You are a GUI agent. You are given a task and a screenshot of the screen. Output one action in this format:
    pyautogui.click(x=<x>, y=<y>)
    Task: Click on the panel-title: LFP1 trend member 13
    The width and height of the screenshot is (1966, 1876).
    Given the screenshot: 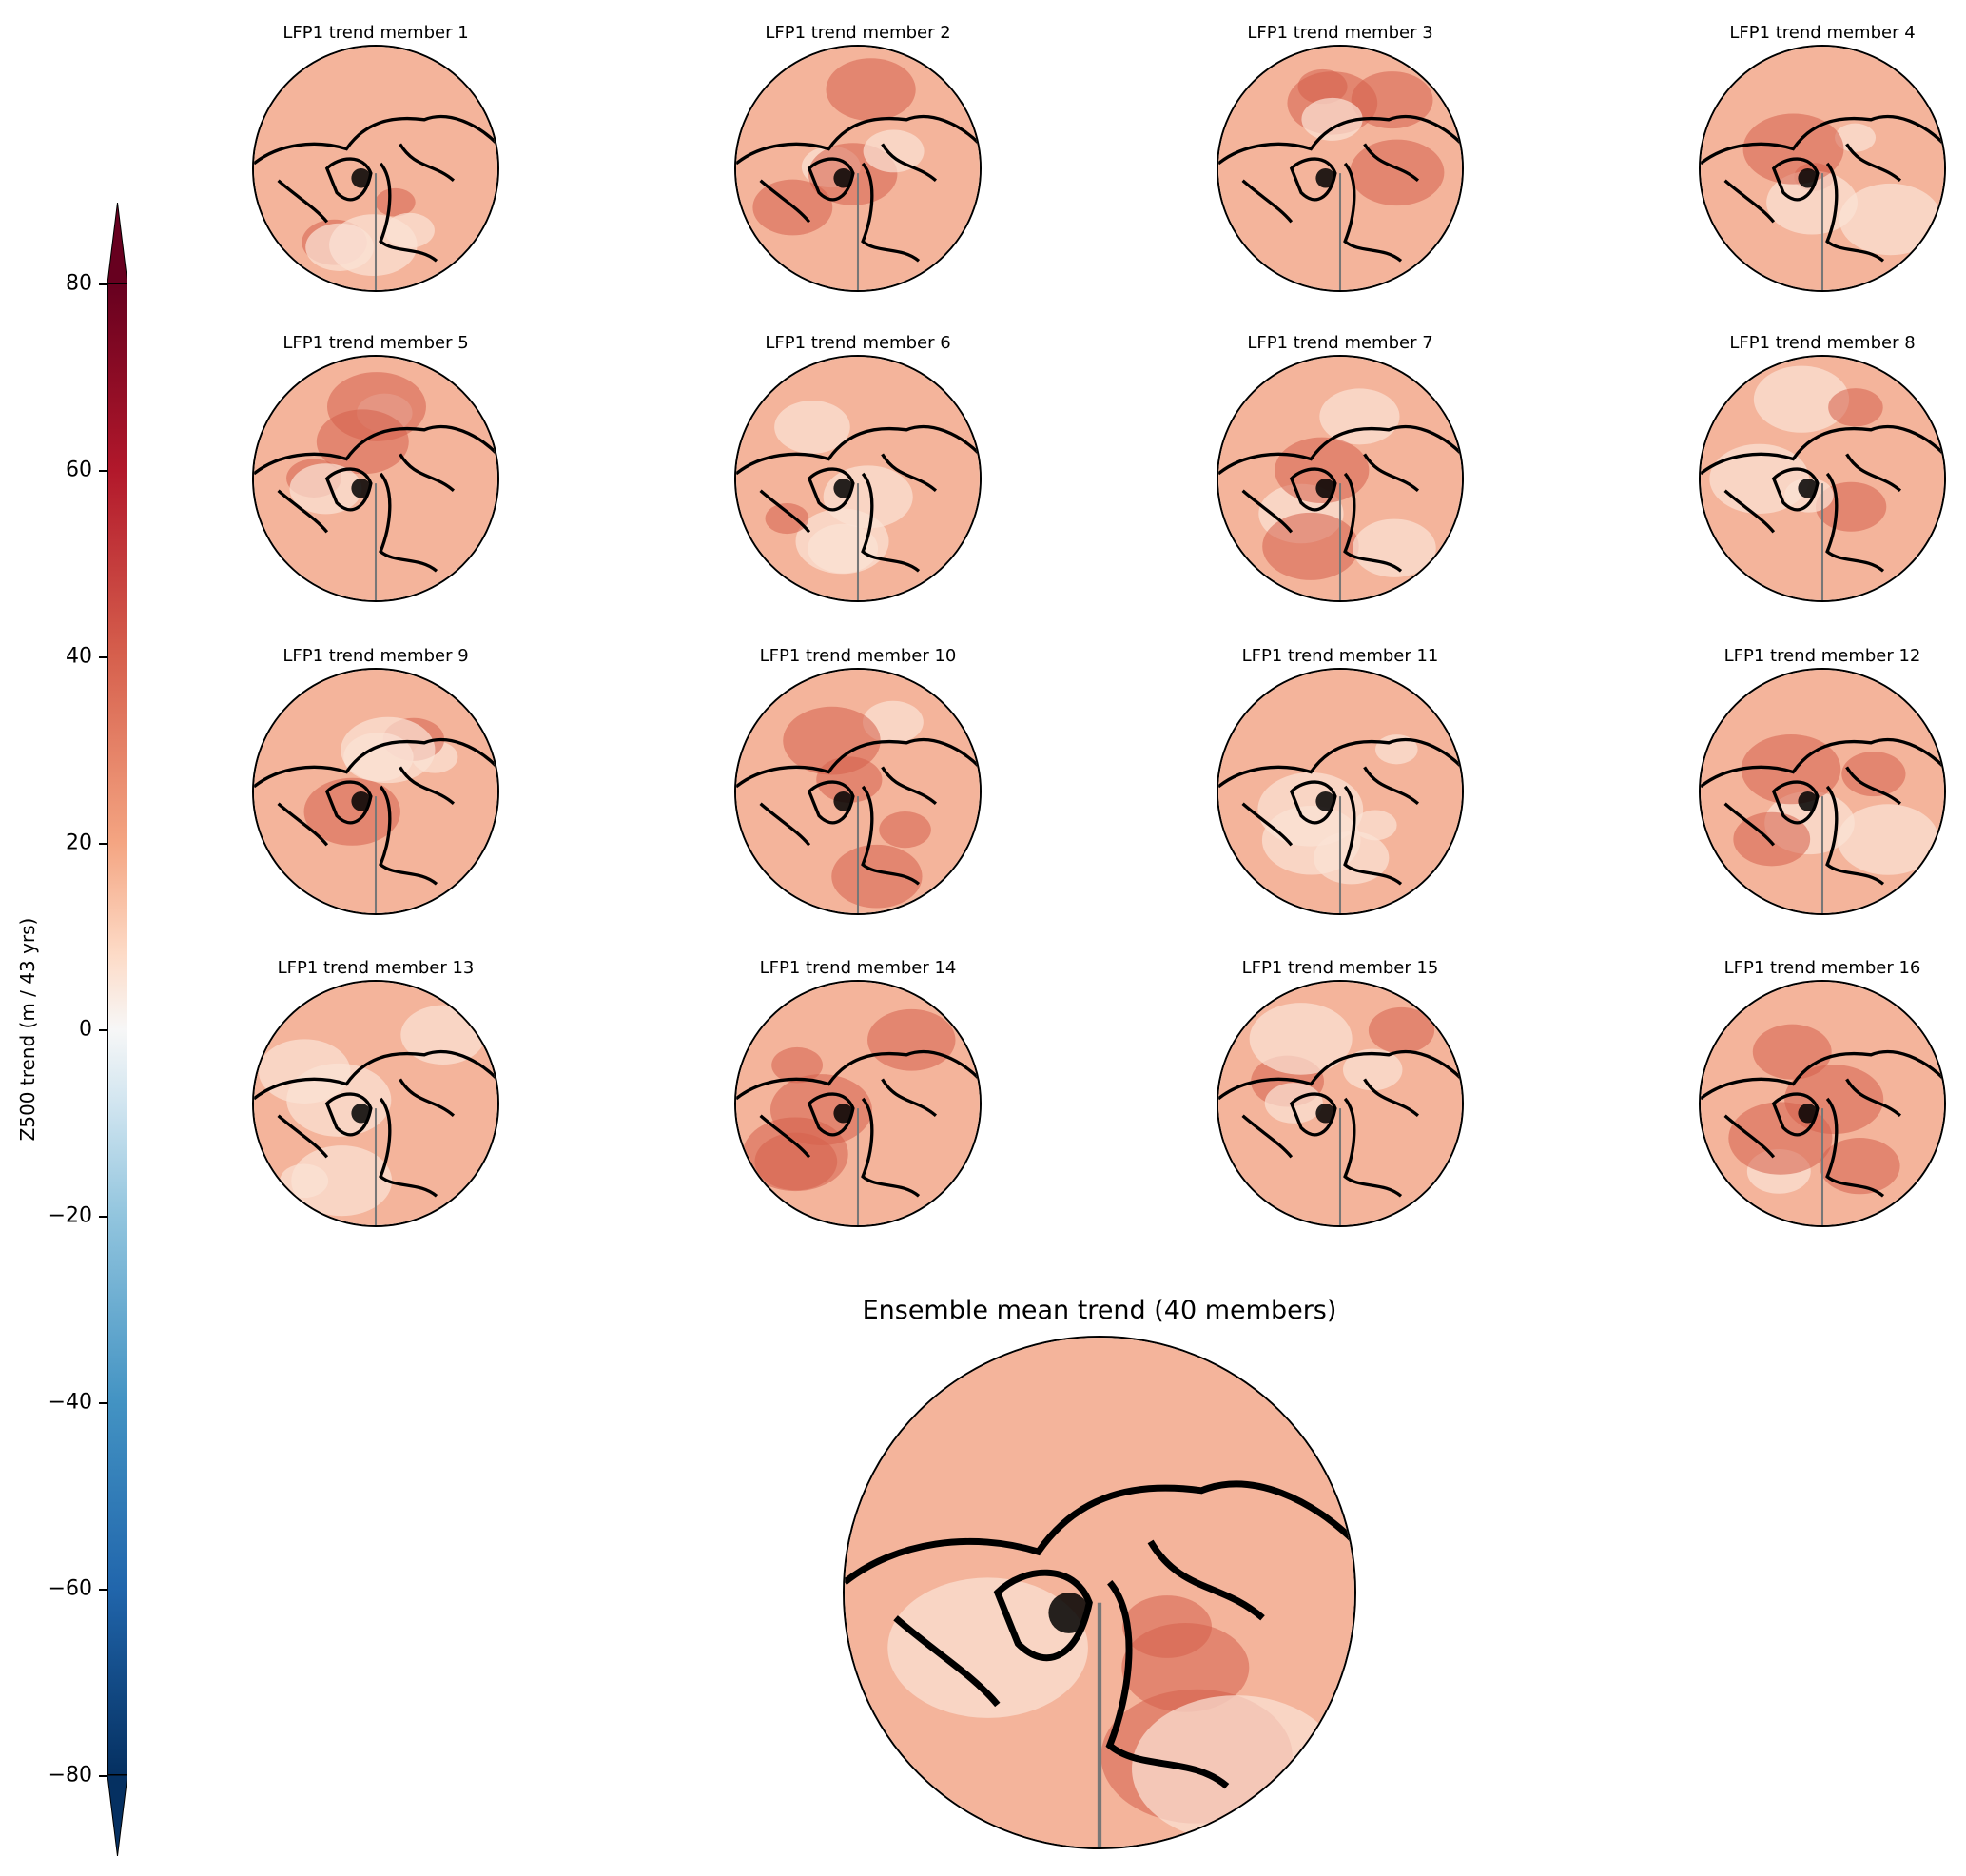 What is the action you would take?
    pyautogui.click(x=376, y=968)
    